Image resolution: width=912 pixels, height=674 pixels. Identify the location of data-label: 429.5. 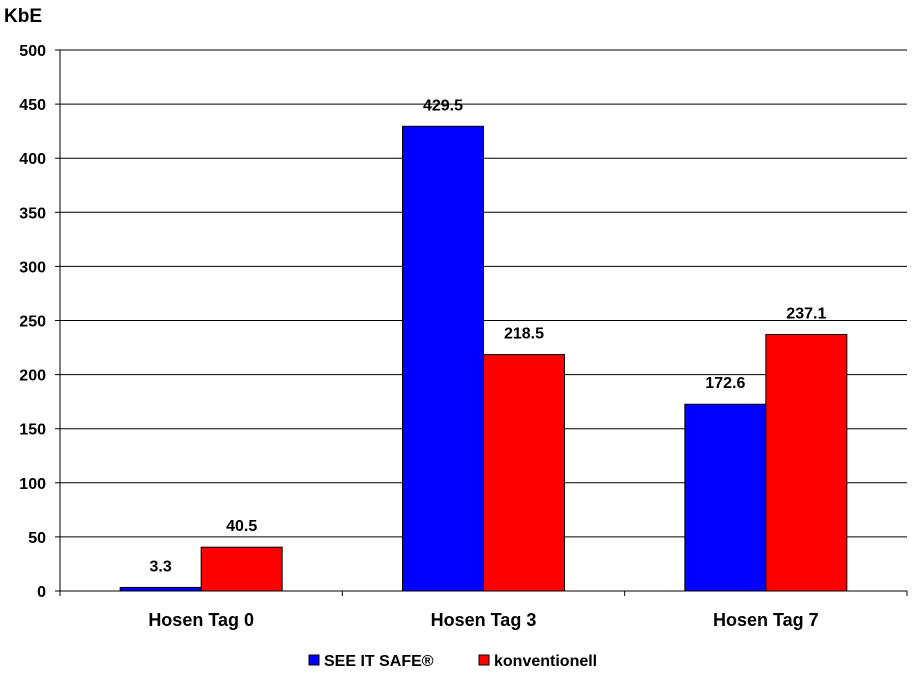
(443, 105).